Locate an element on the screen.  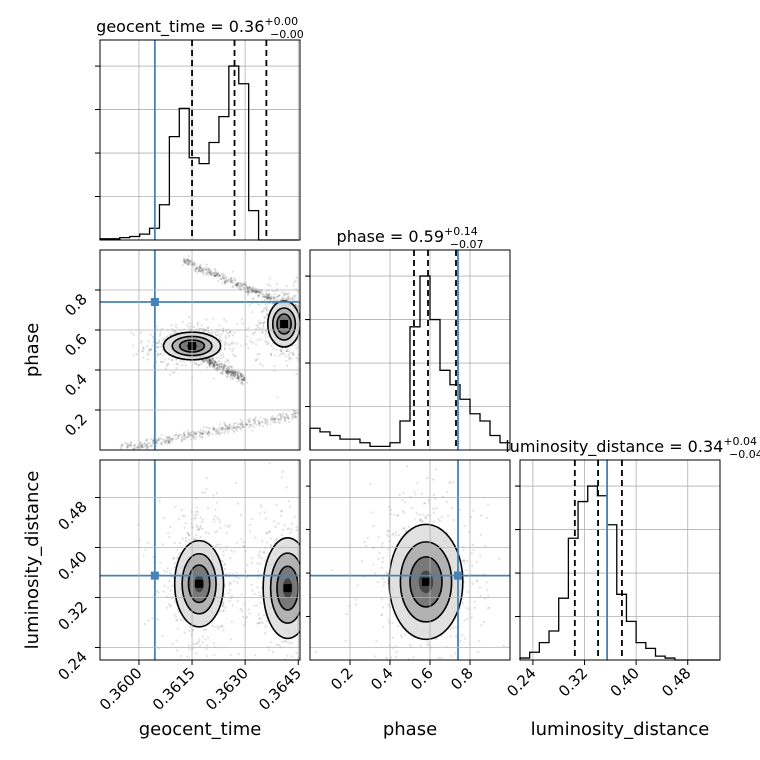
contour-line is located at coordinates (199, 583).